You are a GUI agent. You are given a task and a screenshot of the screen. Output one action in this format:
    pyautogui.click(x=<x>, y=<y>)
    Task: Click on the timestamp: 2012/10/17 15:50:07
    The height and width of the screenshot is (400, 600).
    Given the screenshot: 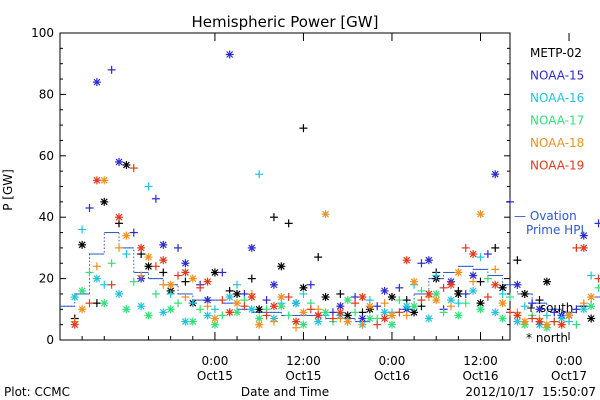 What is the action you would take?
    pyautogui.click(x=530, y=392)
    